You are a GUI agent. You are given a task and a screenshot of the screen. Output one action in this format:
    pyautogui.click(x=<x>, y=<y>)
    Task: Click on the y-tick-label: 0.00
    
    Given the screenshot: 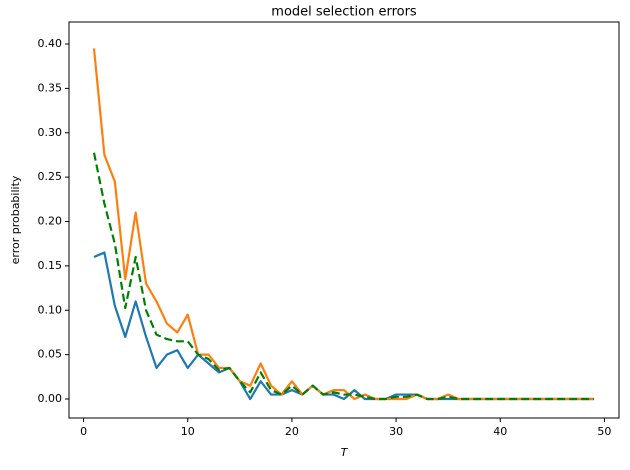 What is the action you would take?
    pyautogui.click(x=50, y=398)
    